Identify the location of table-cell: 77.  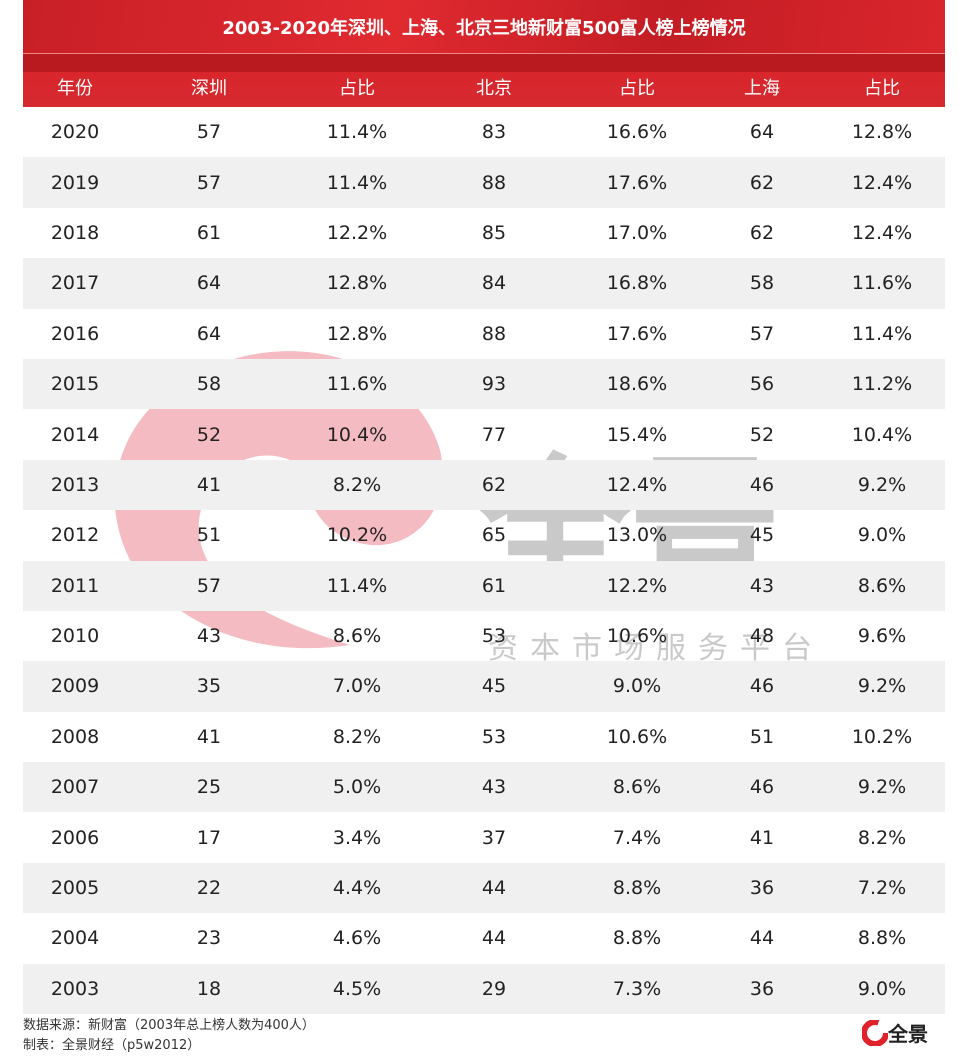
(494, 434).